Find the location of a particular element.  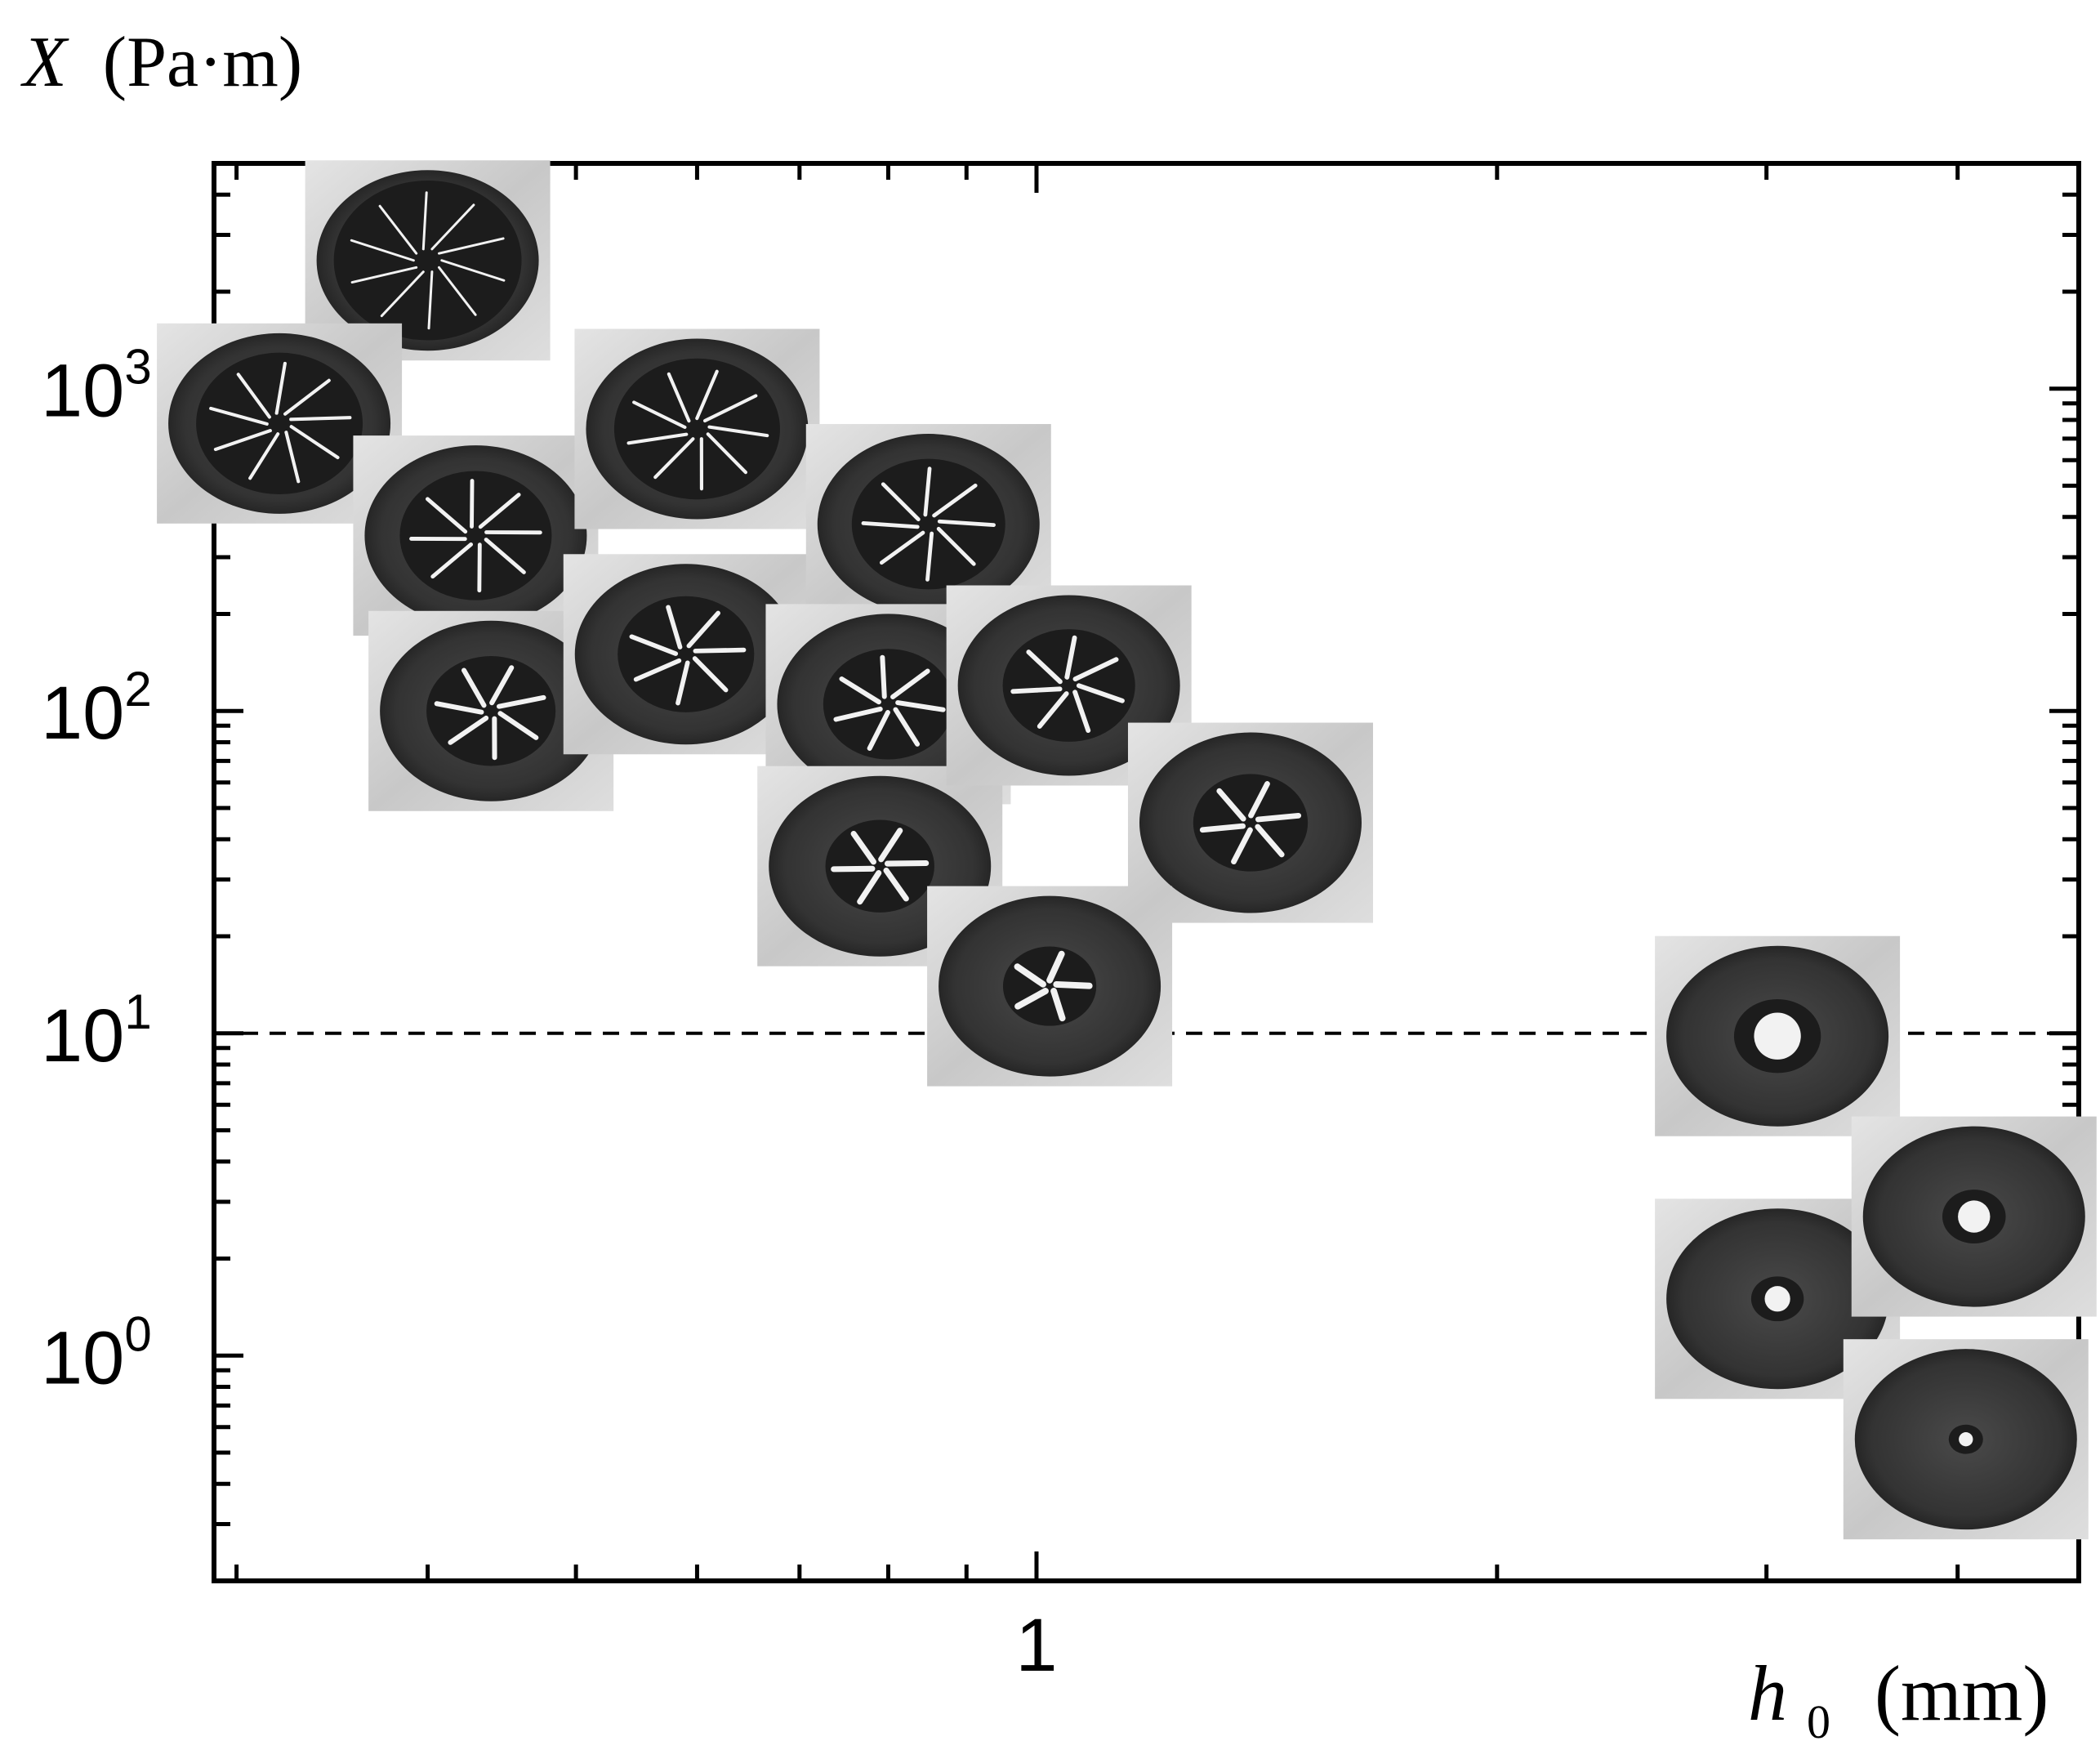

x-axis-symbol: h is located at coordinates (1767, 1693).